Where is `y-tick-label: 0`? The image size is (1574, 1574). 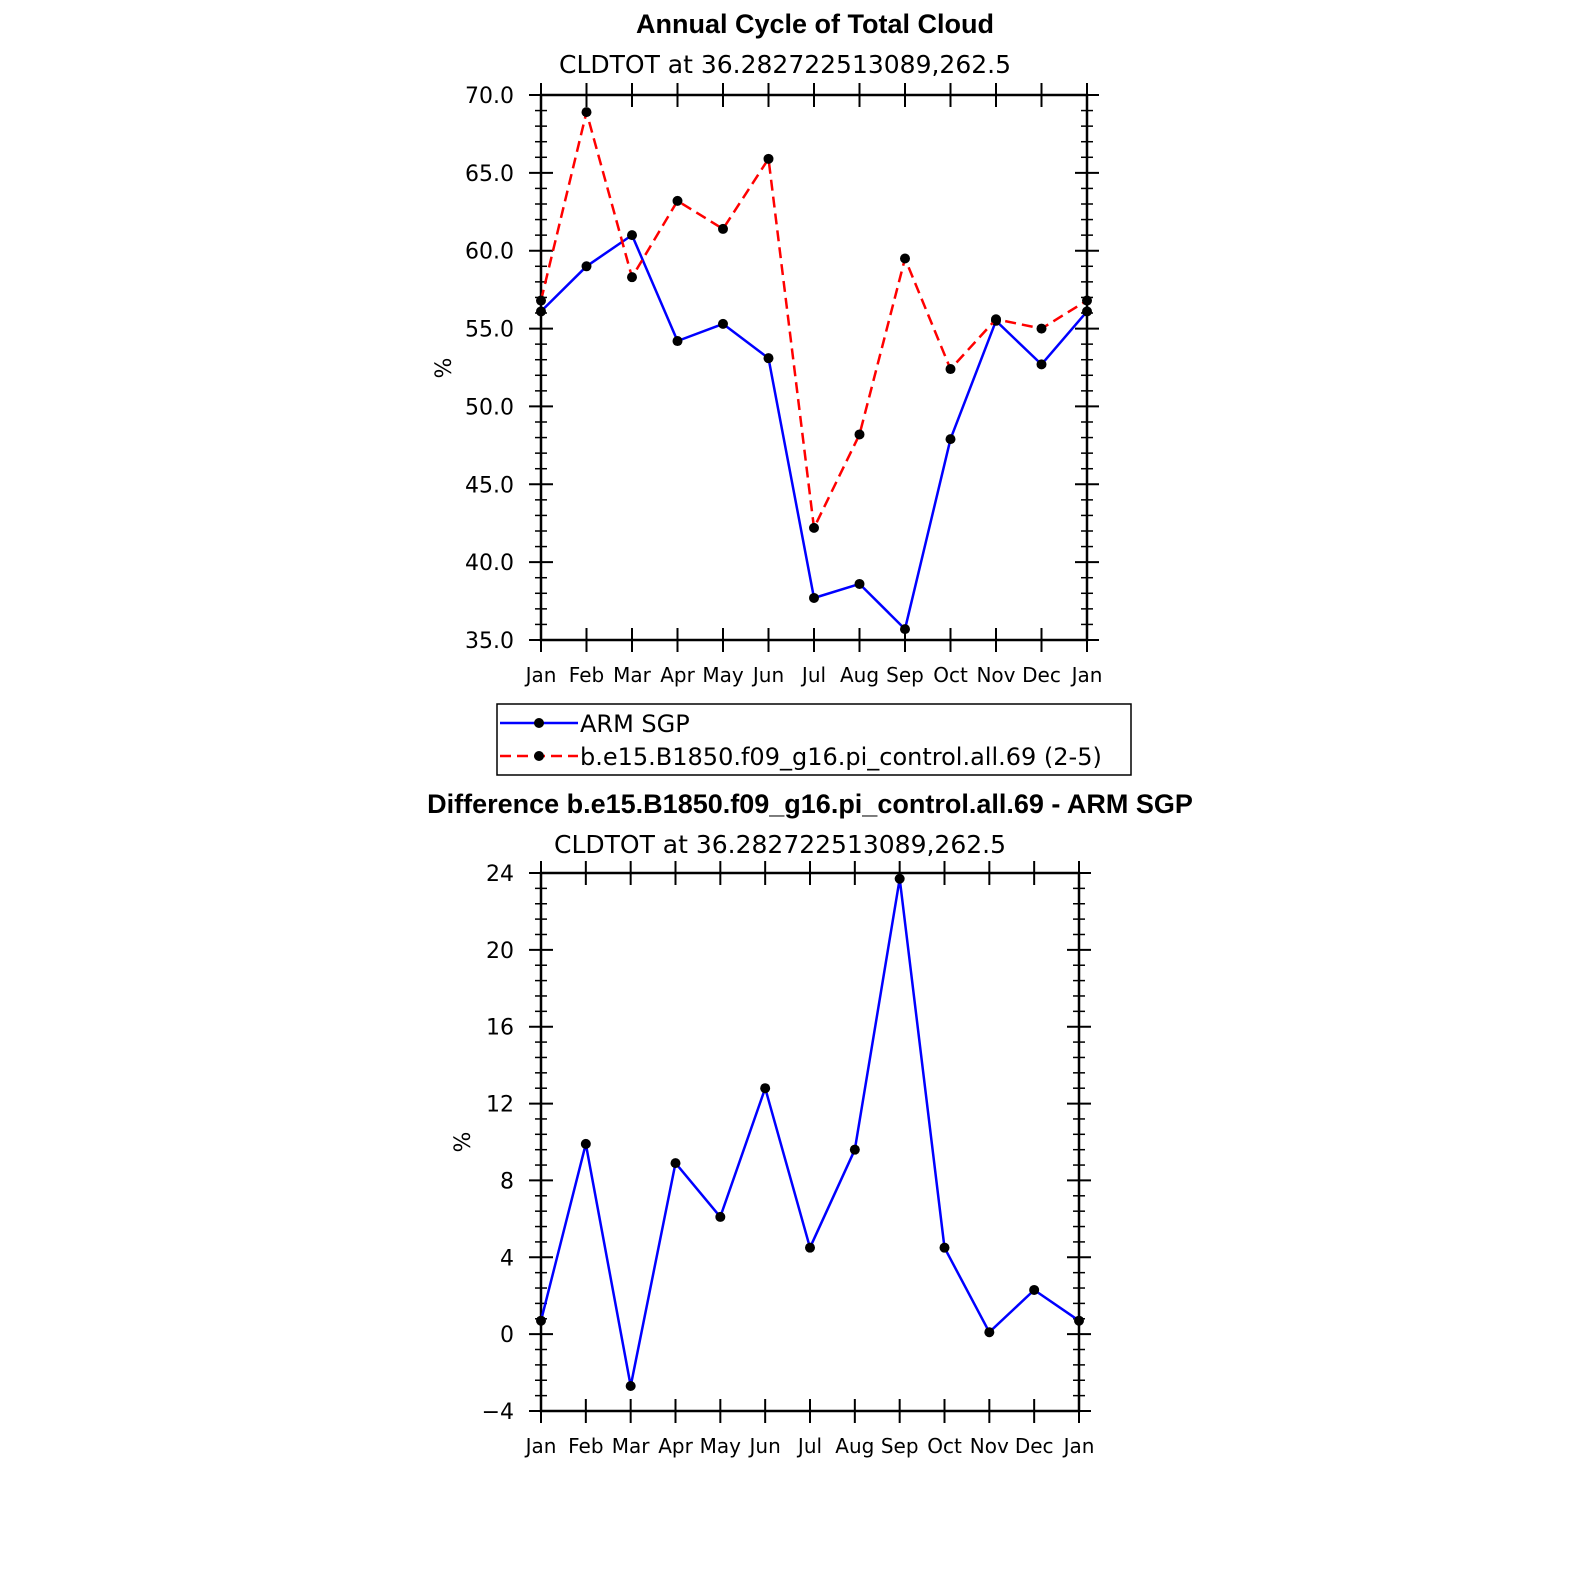 y-tick-label: 0 is located at coordinates (507, 1335).